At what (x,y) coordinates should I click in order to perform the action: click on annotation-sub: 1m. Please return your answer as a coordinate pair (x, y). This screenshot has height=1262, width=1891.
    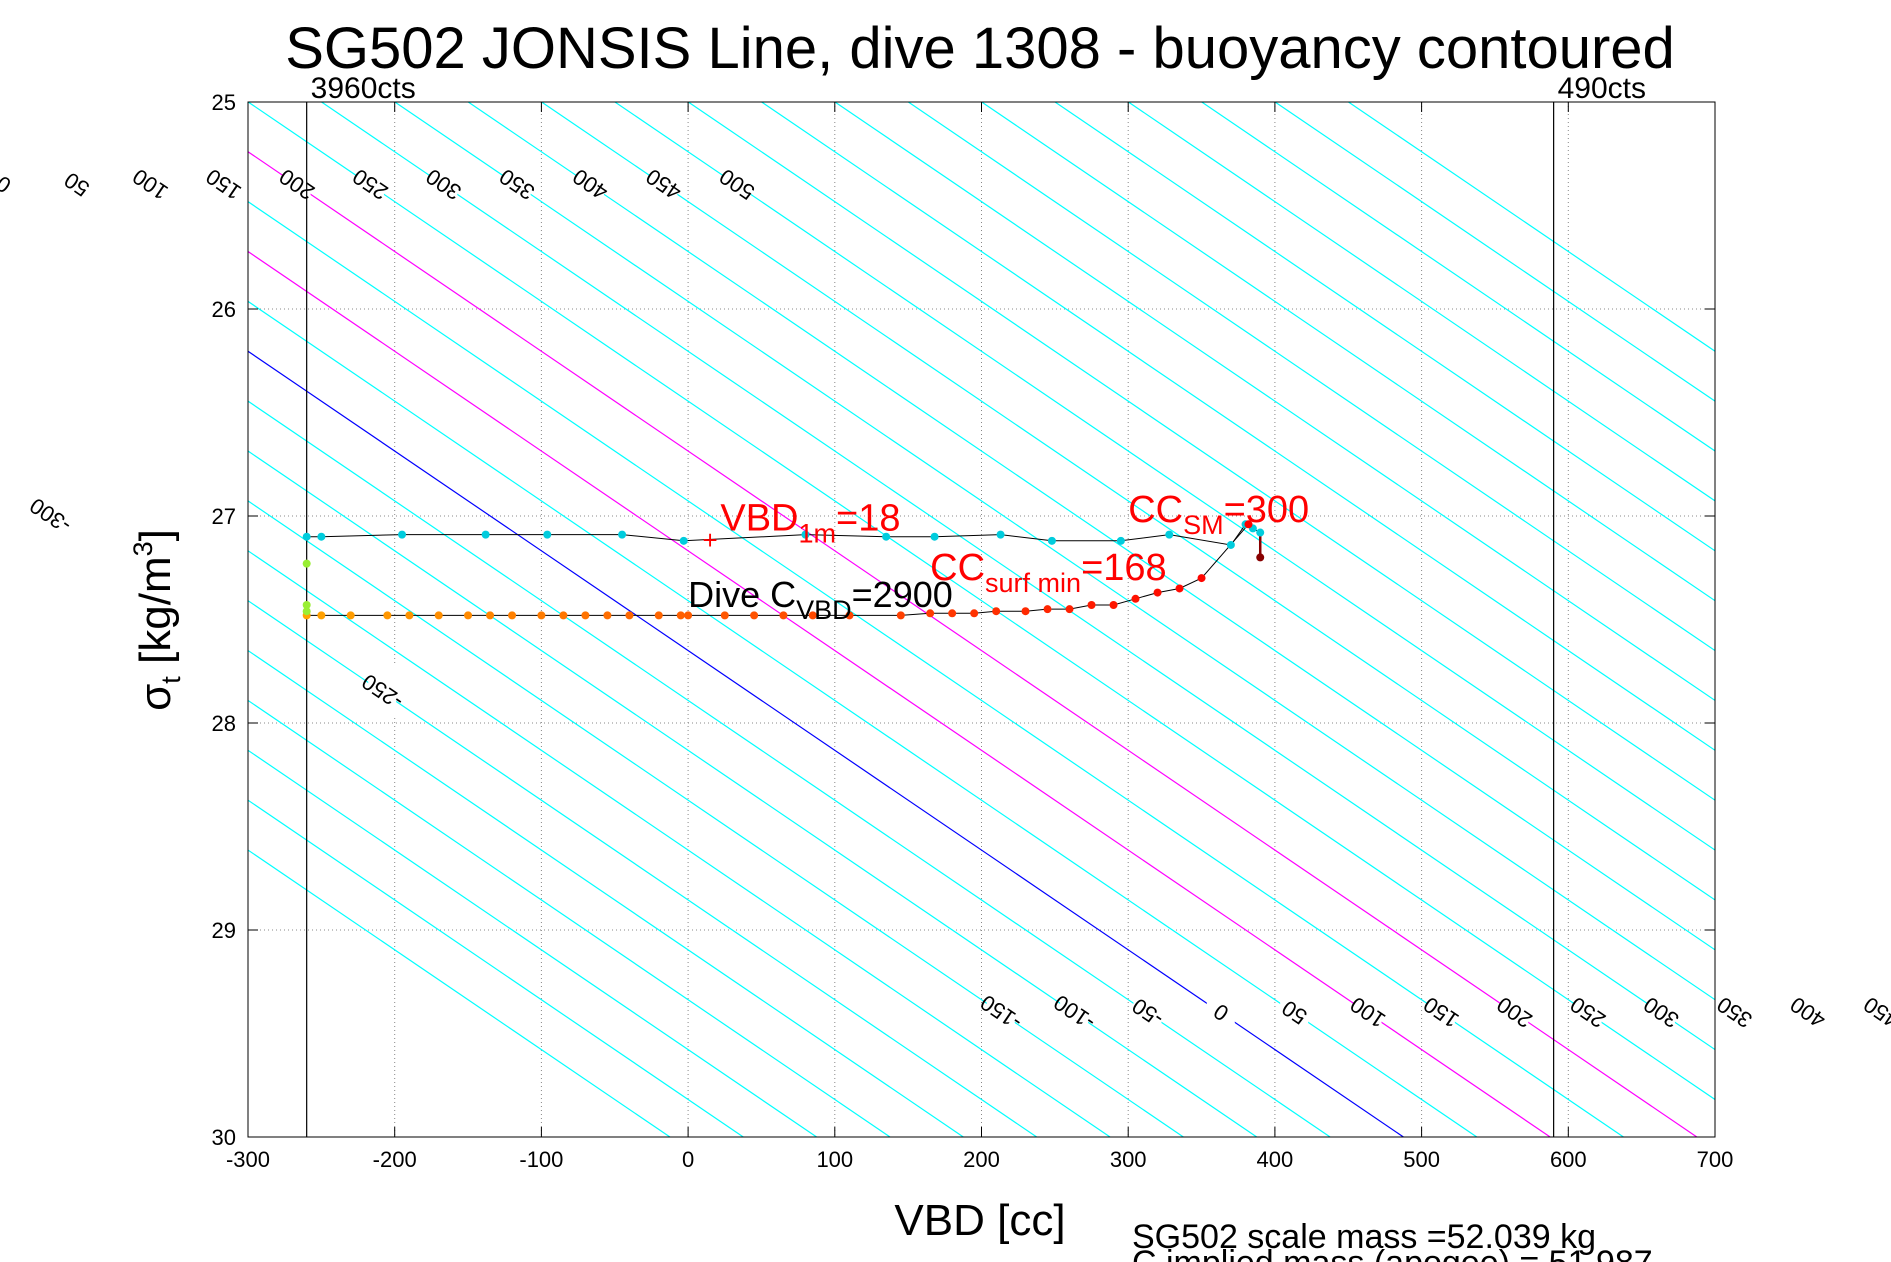
    Looking at the image, I should click on (818, 533).